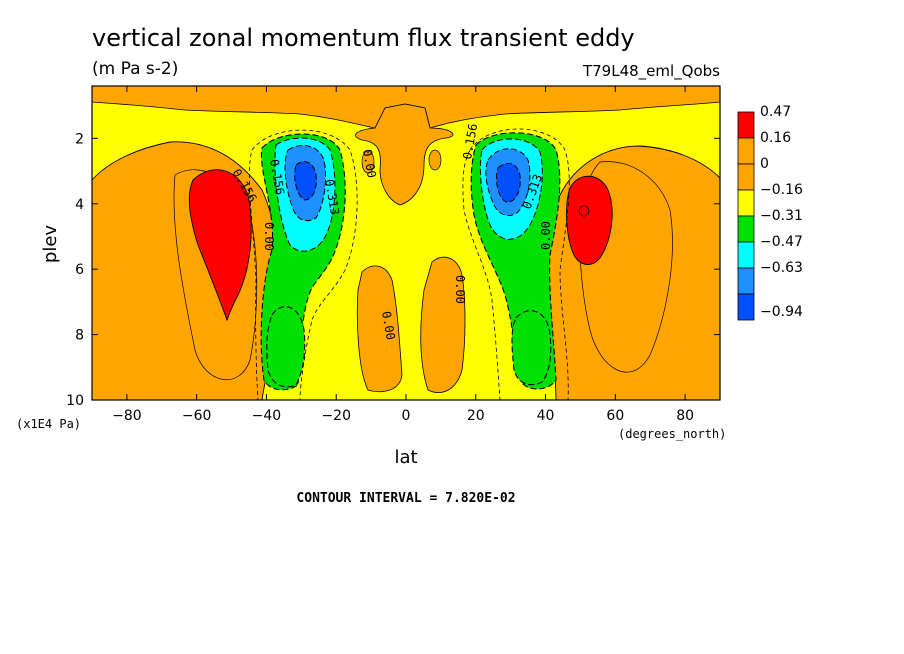 The image size is (904, 654). Describe the element at coordinates (470, 142) in the screenshot. I see `contour-label-right-neg1: 0.156` at that location.